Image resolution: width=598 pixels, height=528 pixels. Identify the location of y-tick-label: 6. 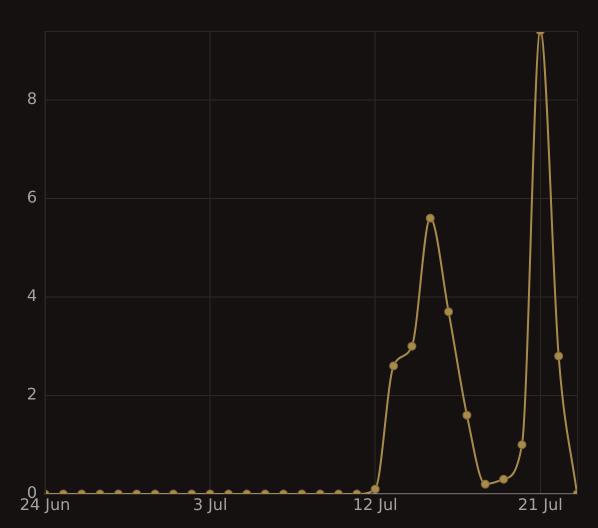
(31, 197).